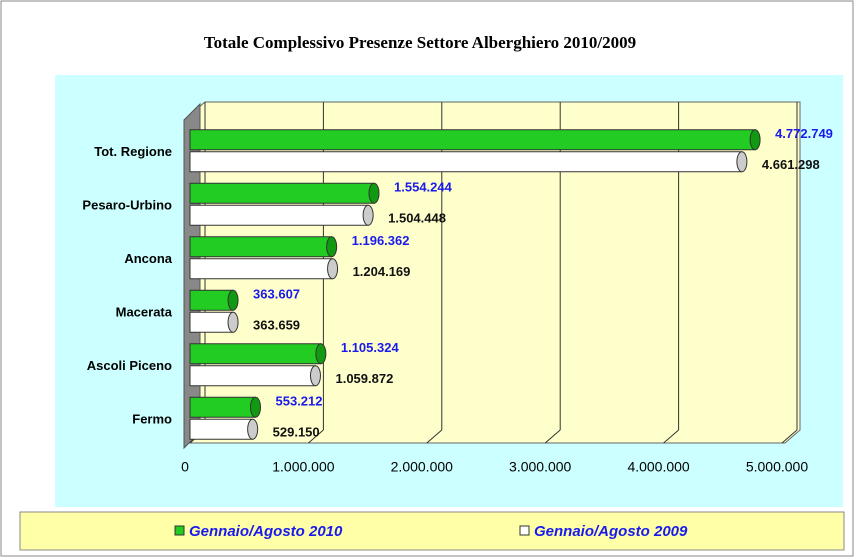 The width and height of the screenshot is (854, 557). Describe the element at coordinates (129, 365) in the screenshot. I see `y-tick-label: Ascoli Piceno` at that location.